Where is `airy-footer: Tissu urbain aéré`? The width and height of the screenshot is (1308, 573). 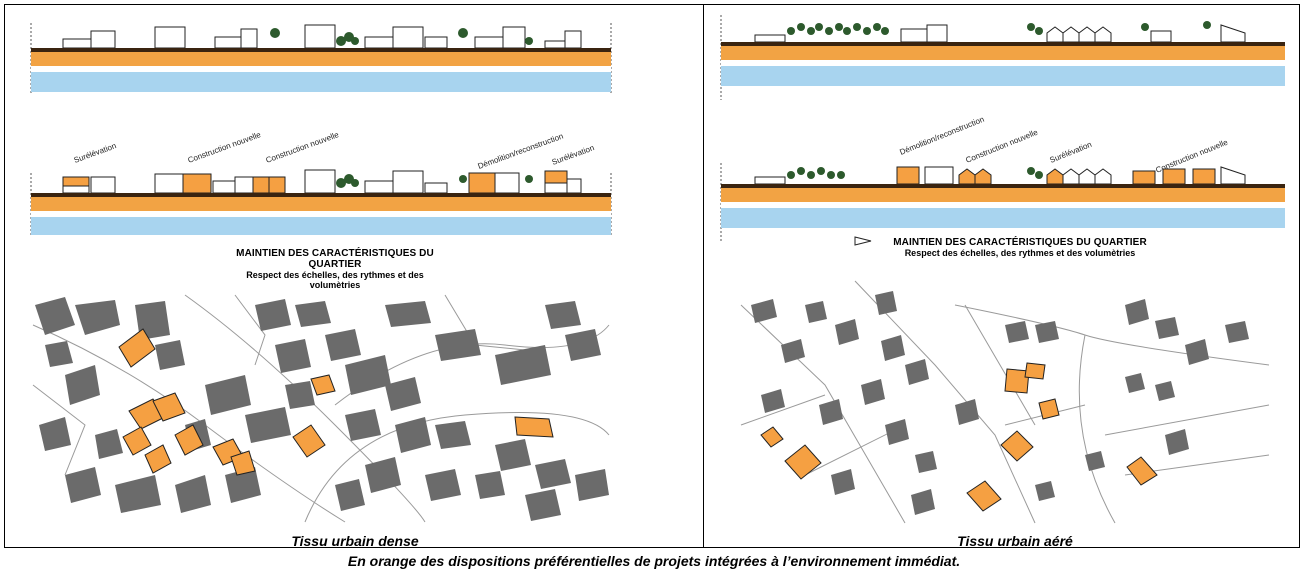
airy-footer: Tissu urbain aéré is located at coordinates (1015, 541).